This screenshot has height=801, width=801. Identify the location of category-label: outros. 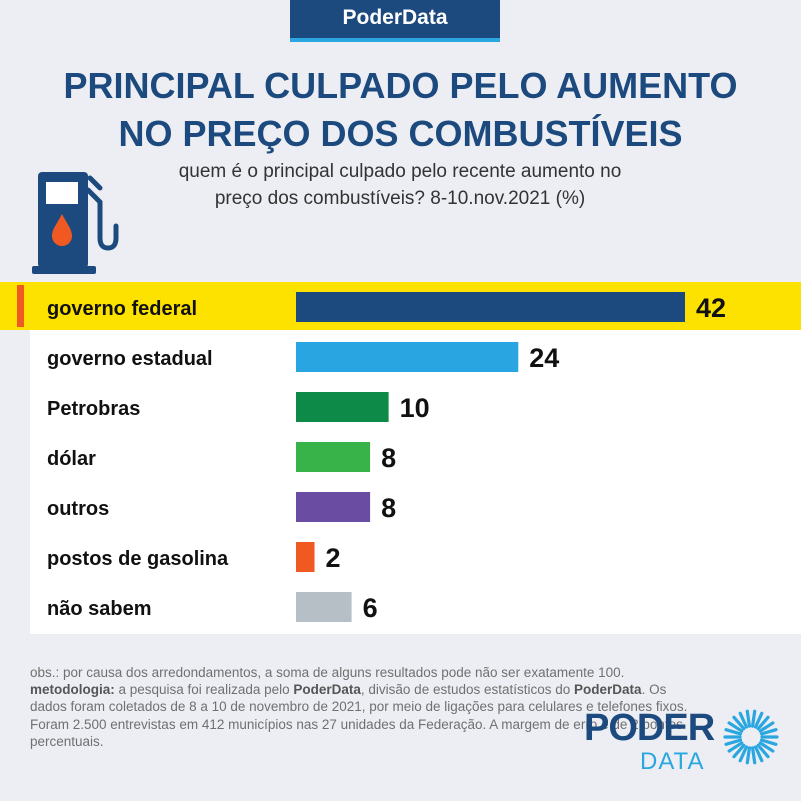
(78, 509).